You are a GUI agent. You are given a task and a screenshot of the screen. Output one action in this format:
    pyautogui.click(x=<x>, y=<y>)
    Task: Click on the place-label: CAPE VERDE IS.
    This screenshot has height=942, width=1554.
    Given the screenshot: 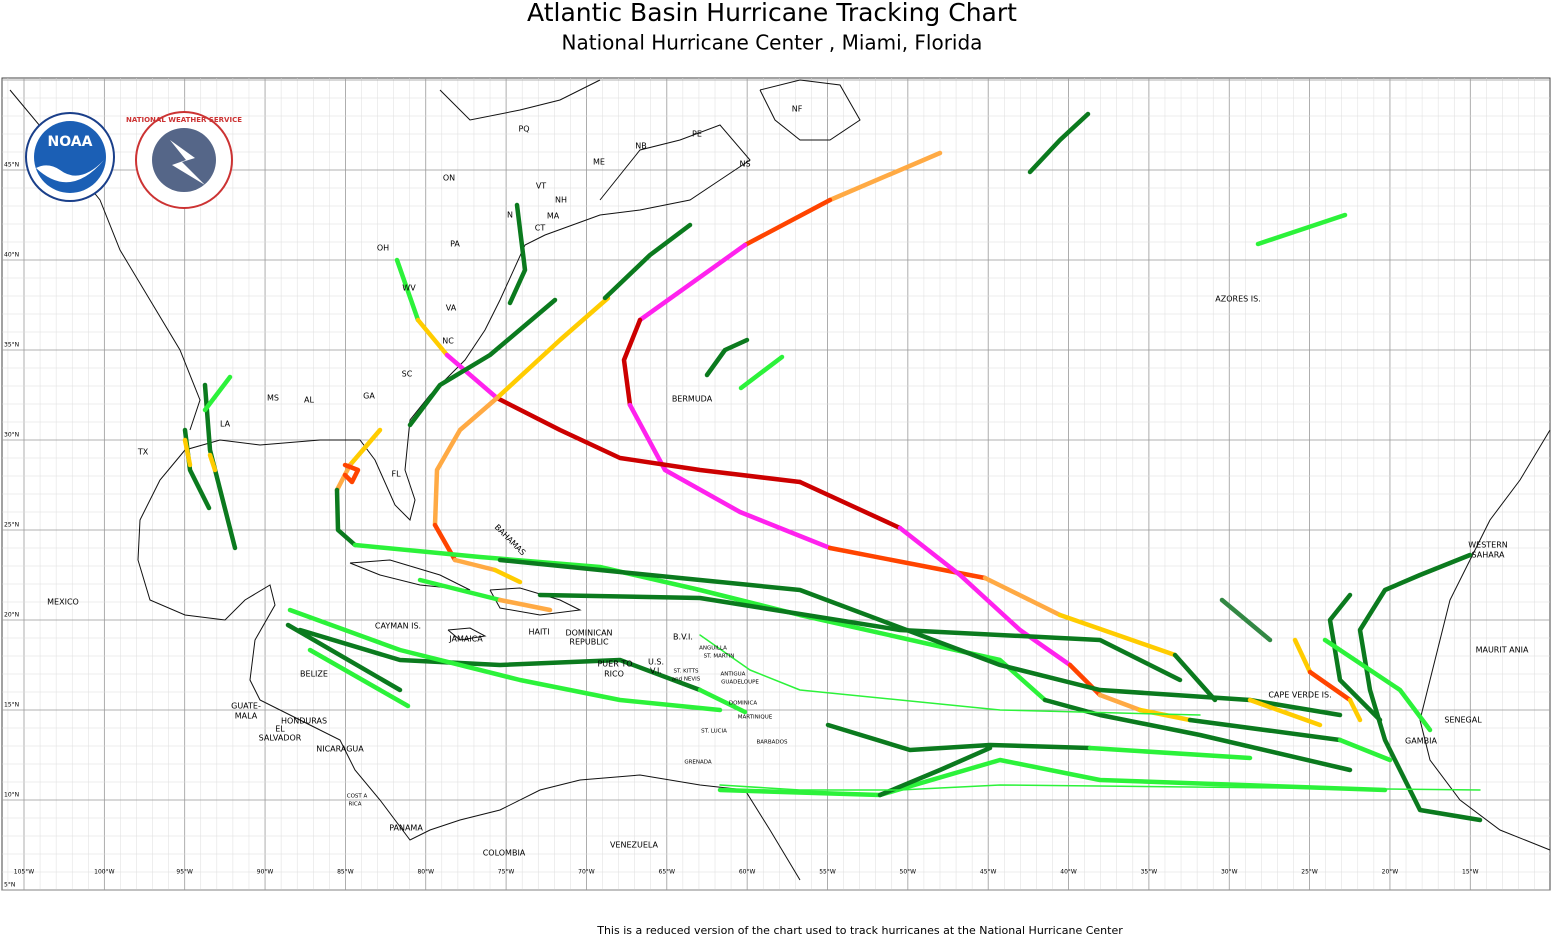 What is the action you would take?
    pyautogui.click(x=1299, y=695)
    